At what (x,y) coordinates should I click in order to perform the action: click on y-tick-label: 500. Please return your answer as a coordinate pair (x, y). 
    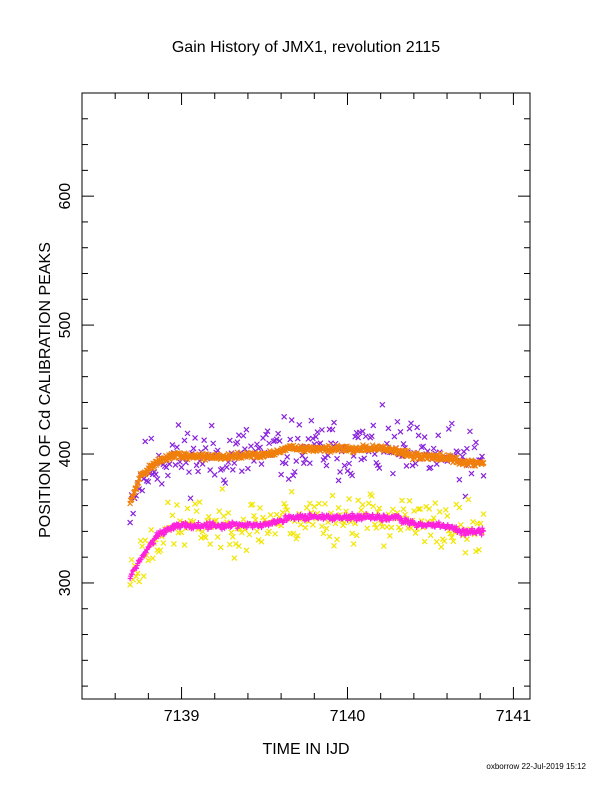
    Looking at the image, I should click on (65, 325).